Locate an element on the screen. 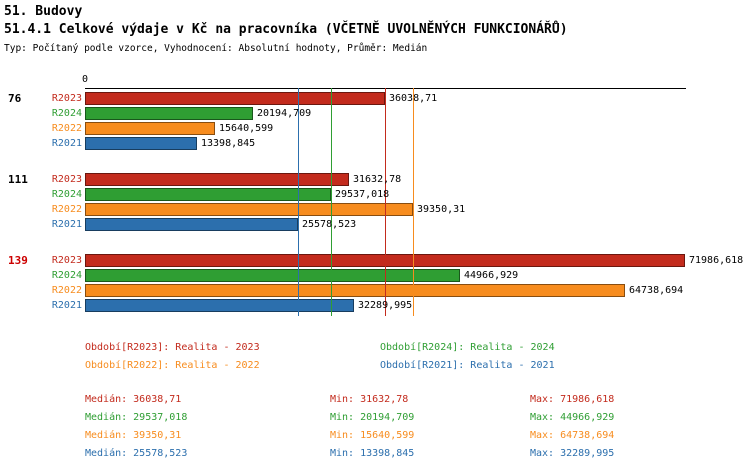 The width and height of the screenshot is (750, 476). stat-min-r2024: Min: 20194,709 is located at coordinates (372, 417).